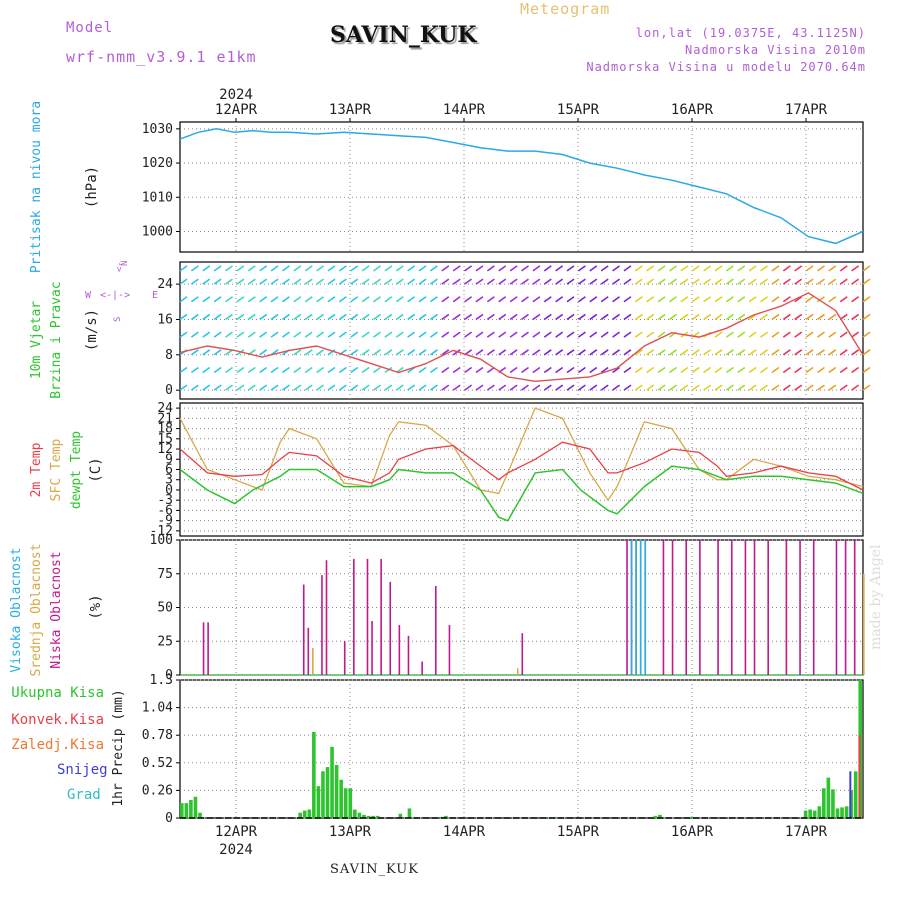 The height and width of the screenshot is (900, 900). Describe the element at coordinates (84, 795) in the screenshot. I see `precip-legend-4: Grad` at that location.